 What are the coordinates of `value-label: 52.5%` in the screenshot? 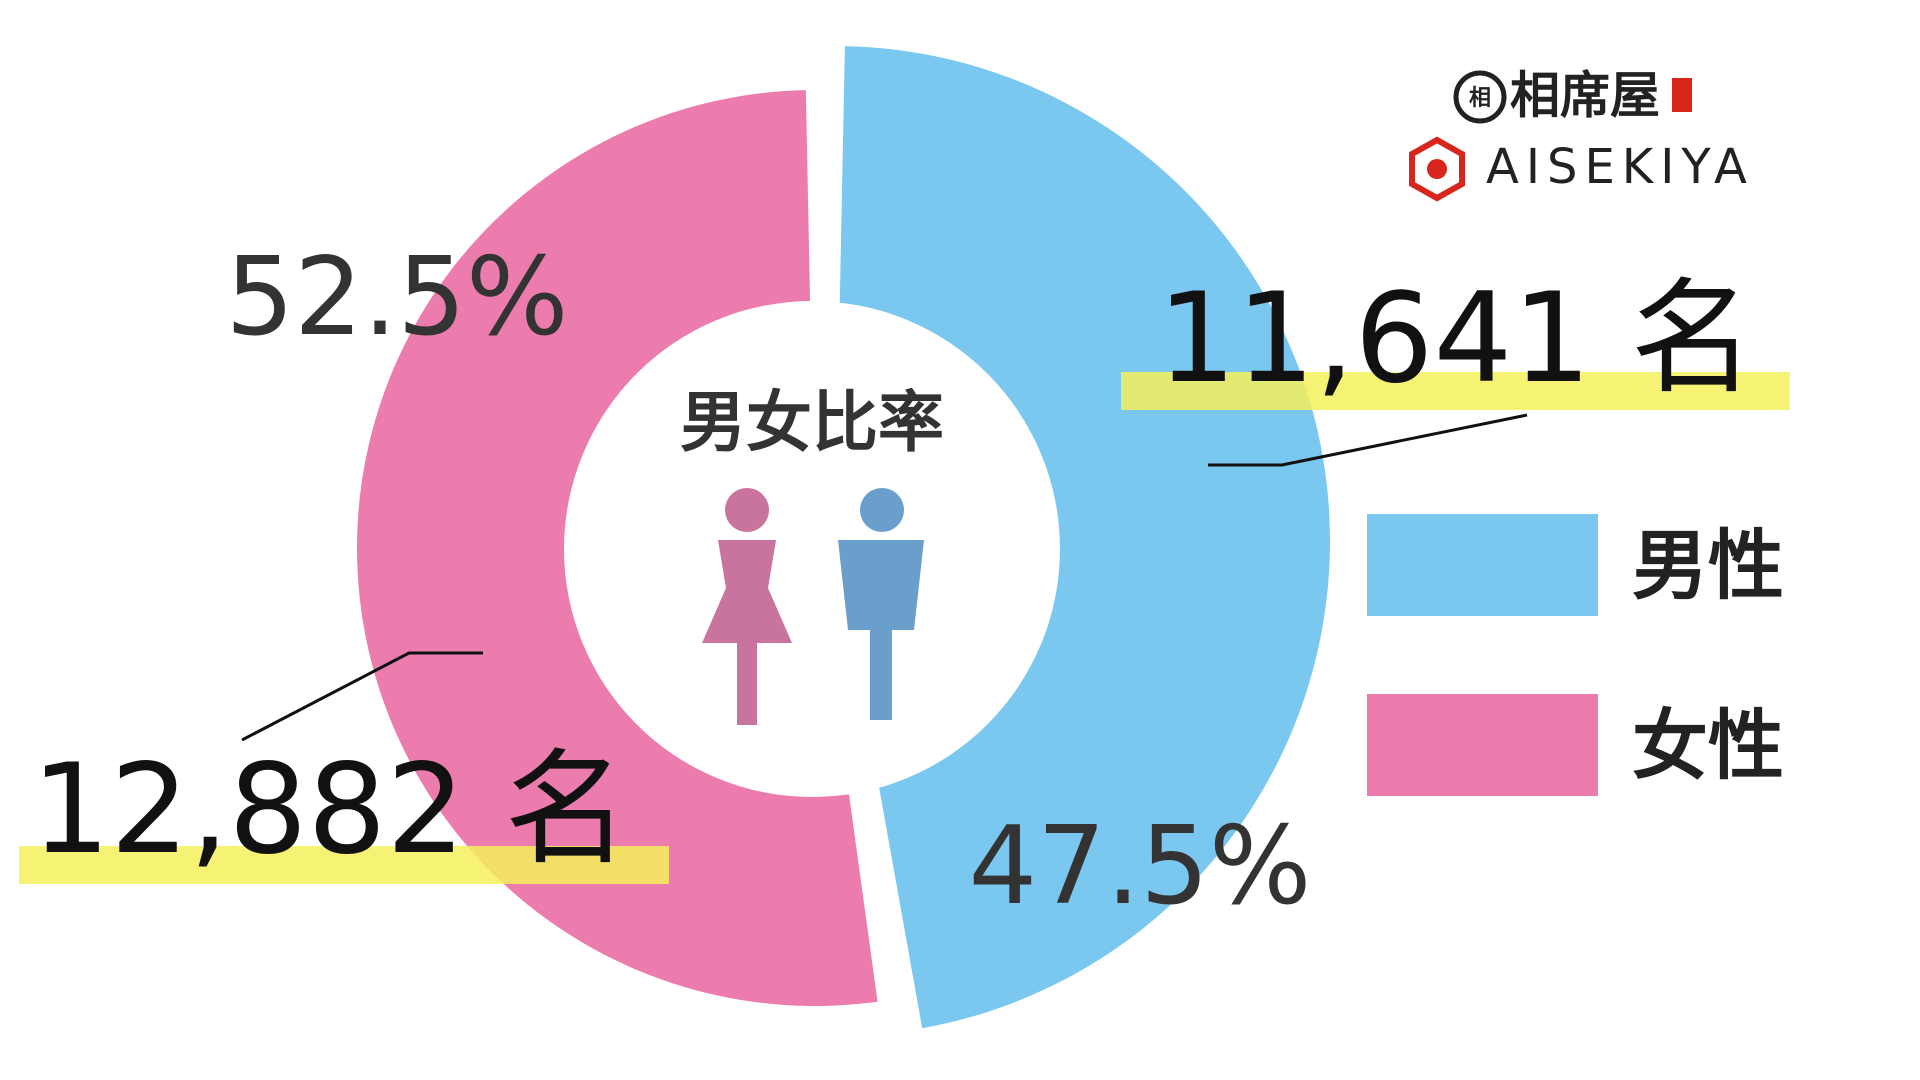 It's located at (396, 297).